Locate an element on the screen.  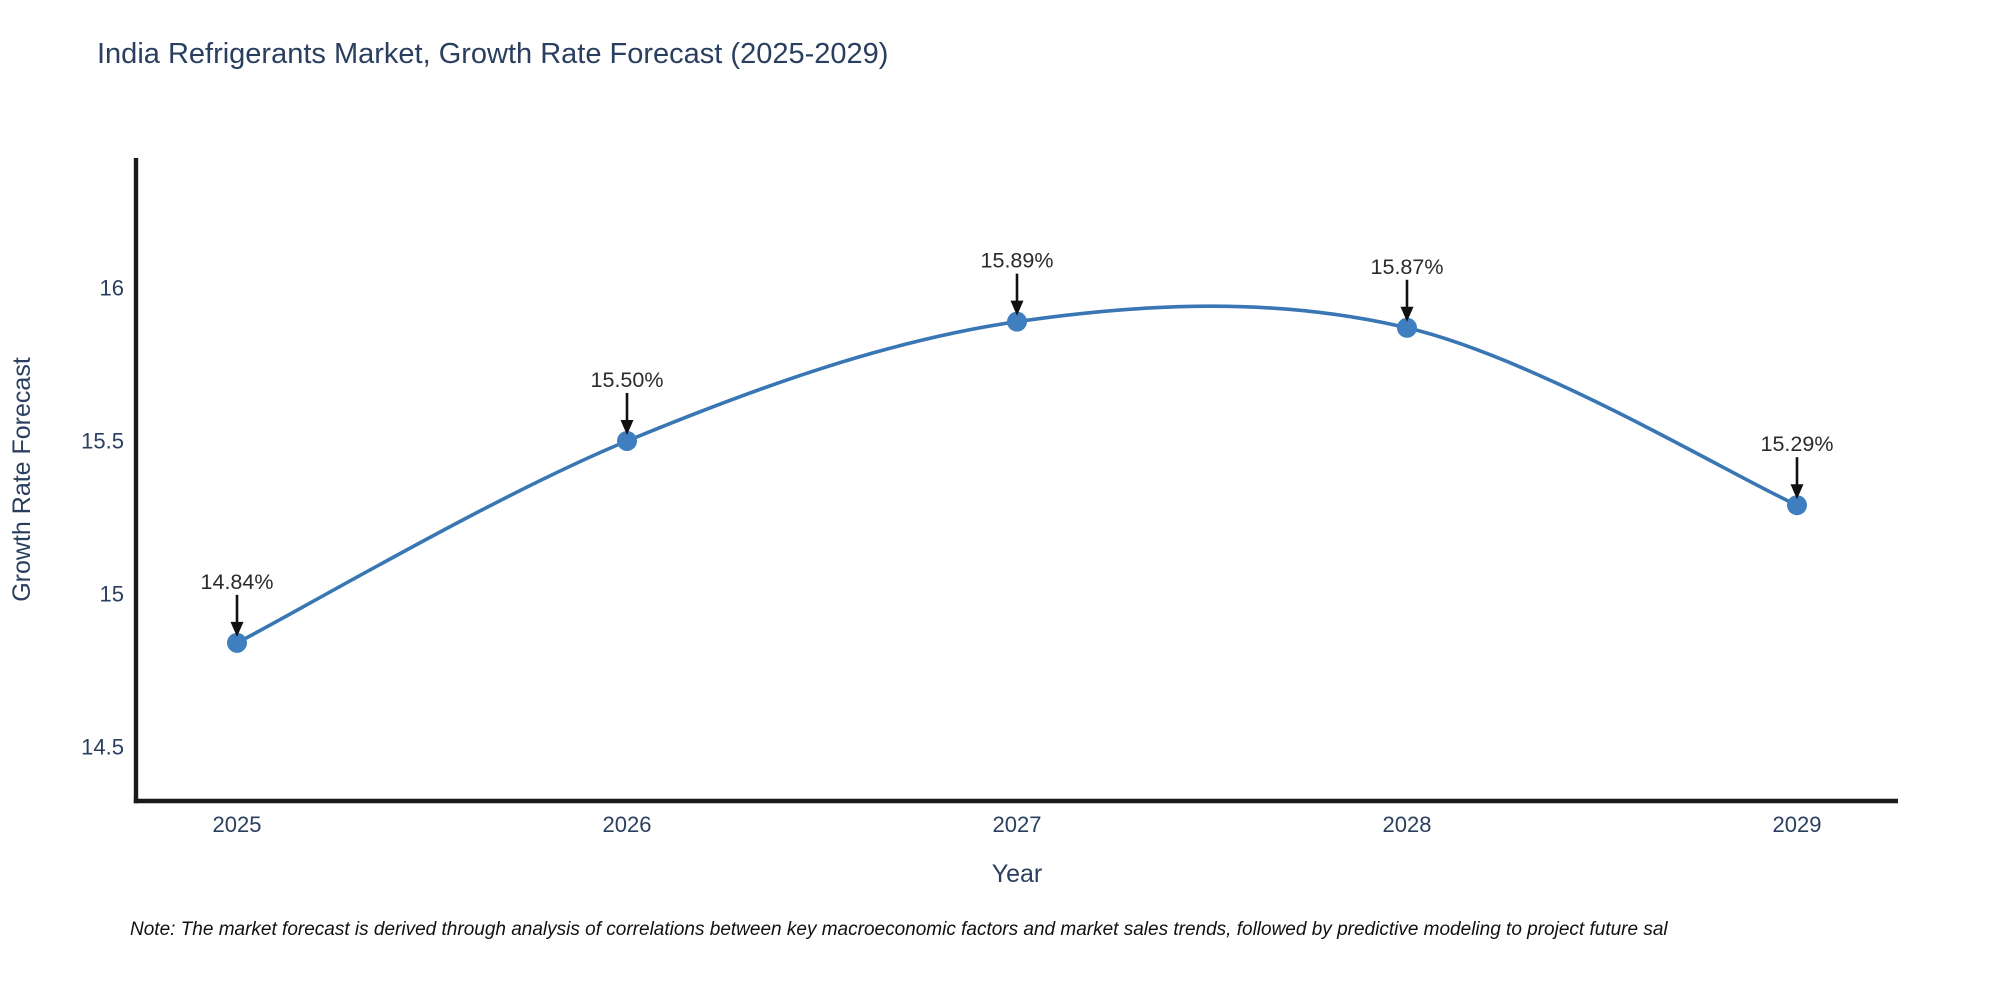
x-tick-label: 2027 is located at coordinates (1017, 824).